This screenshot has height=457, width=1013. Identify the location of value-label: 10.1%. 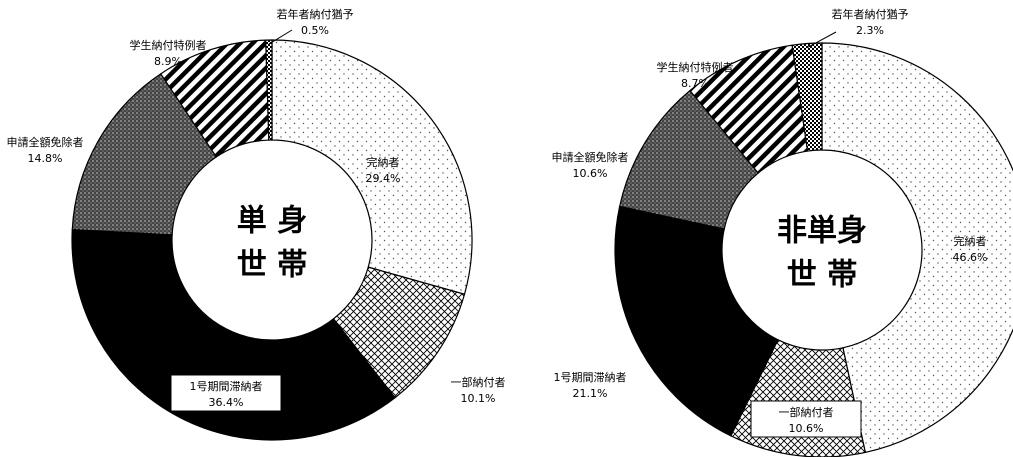
(478, 398).